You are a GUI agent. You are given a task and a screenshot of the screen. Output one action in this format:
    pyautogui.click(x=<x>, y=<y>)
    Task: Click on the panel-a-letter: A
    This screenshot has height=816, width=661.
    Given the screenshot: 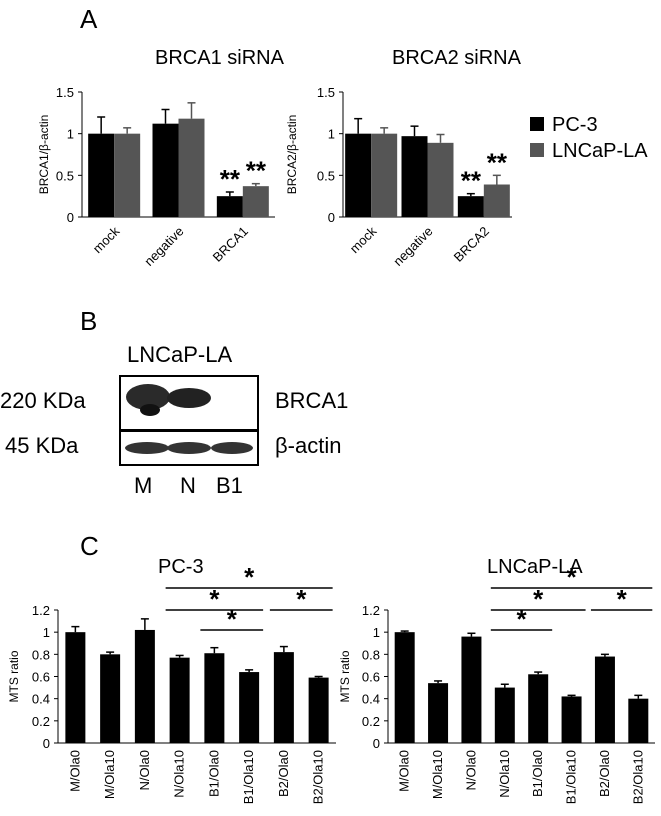 What is the action you would take?
    pyautogui.click(x=89, y=19)
    